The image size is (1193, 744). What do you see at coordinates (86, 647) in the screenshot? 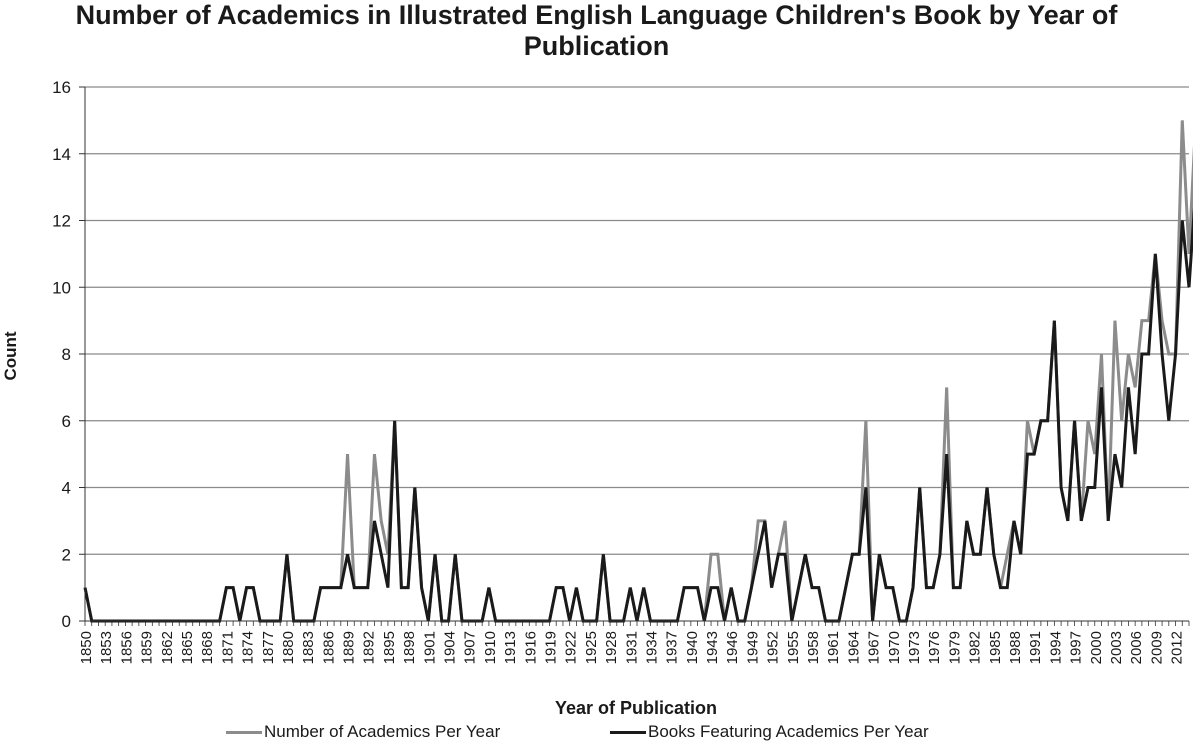
I see `x-tick-label: 1850` at bounding box center [86, 647].